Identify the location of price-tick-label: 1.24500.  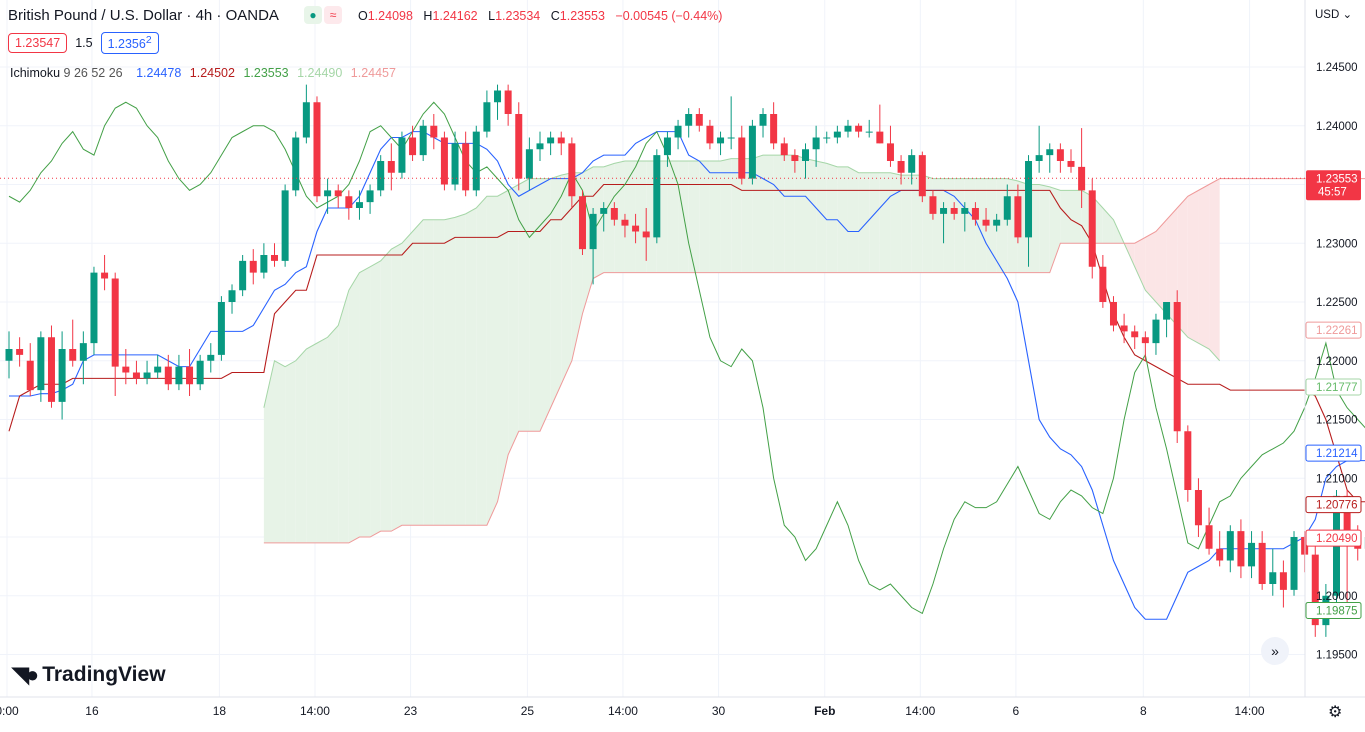
(1337, 68).